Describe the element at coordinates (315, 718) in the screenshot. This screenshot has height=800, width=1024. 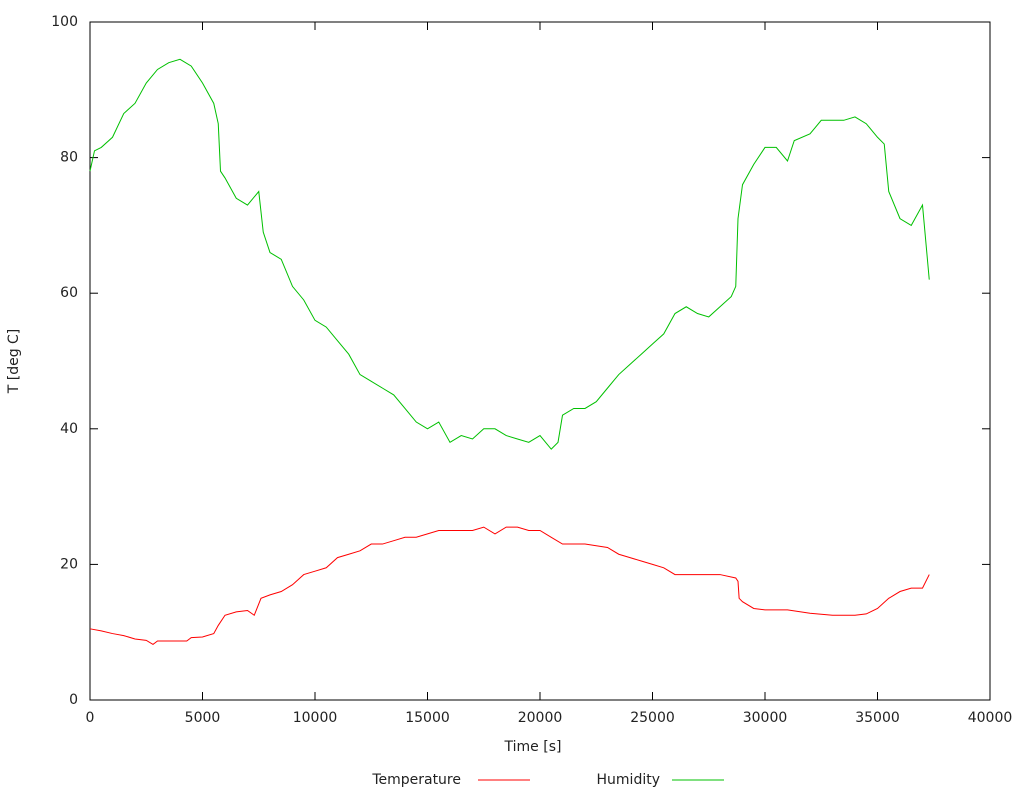
I see `x-tick-label: 10000` at that location.